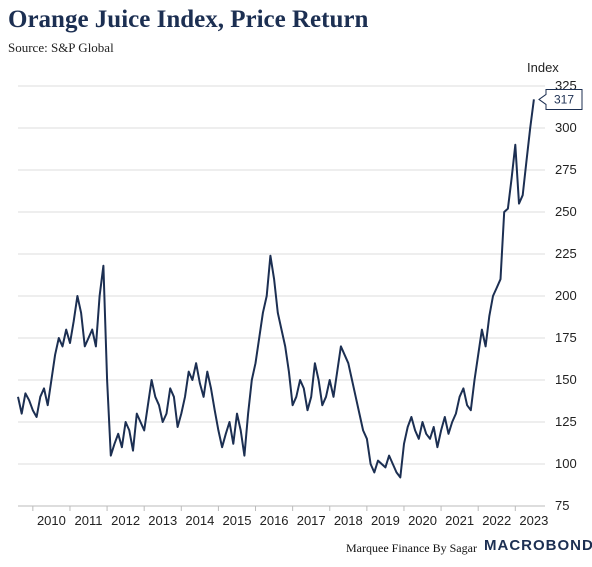  I want to click on chart-title: Orange Juice Index, Price Return, so click(188, 19).